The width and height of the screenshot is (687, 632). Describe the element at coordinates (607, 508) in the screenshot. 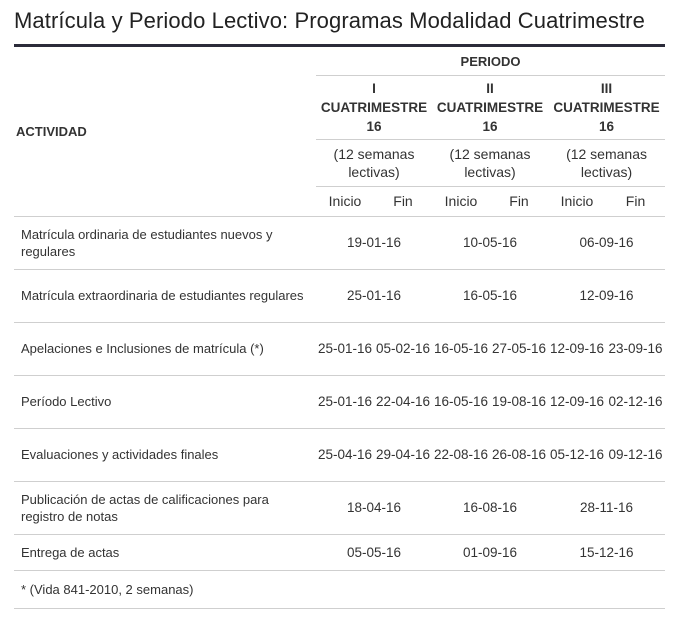

I see `date-cell: 28-11-16` at that location.